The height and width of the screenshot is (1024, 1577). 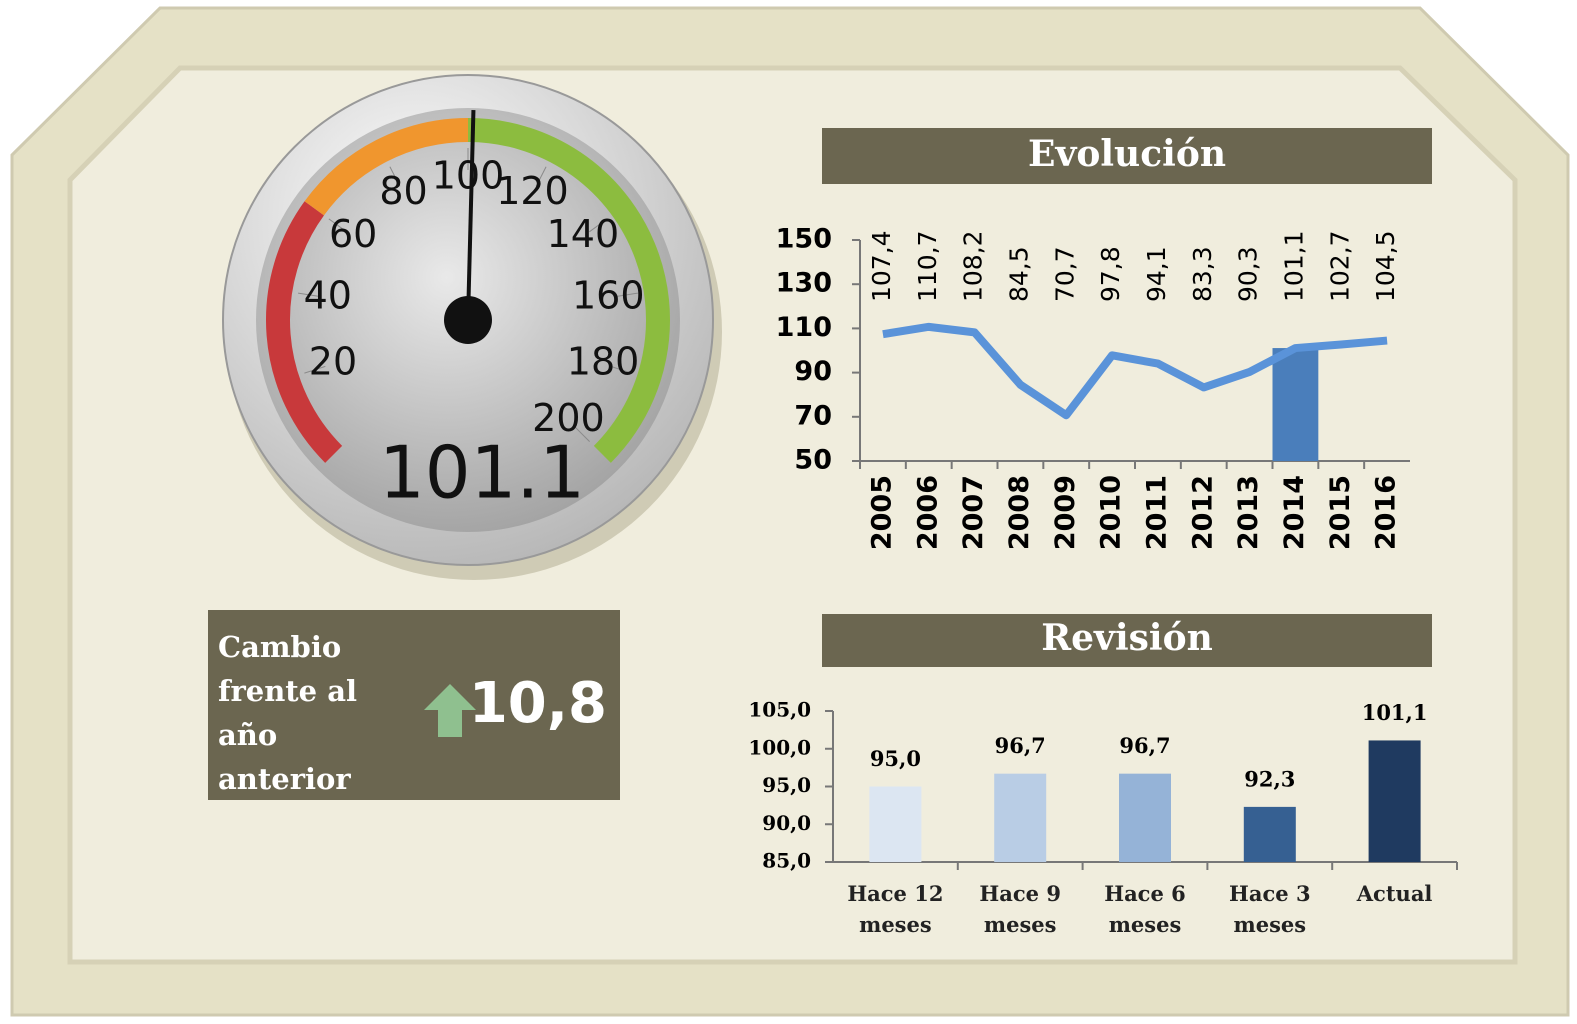 I want to click on value-label: 90,3, so click(x=1248, y=274).